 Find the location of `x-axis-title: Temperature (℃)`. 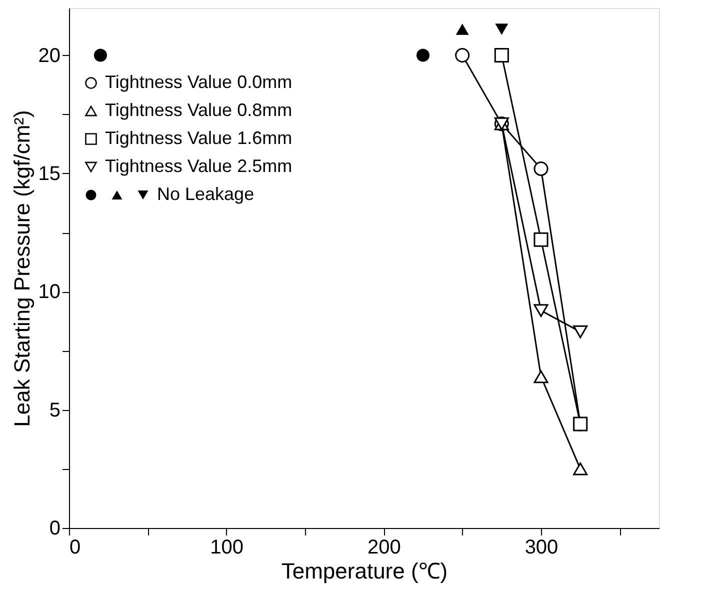

x-axis-title: Temperature (℃) is located at coordinates (364, 571).